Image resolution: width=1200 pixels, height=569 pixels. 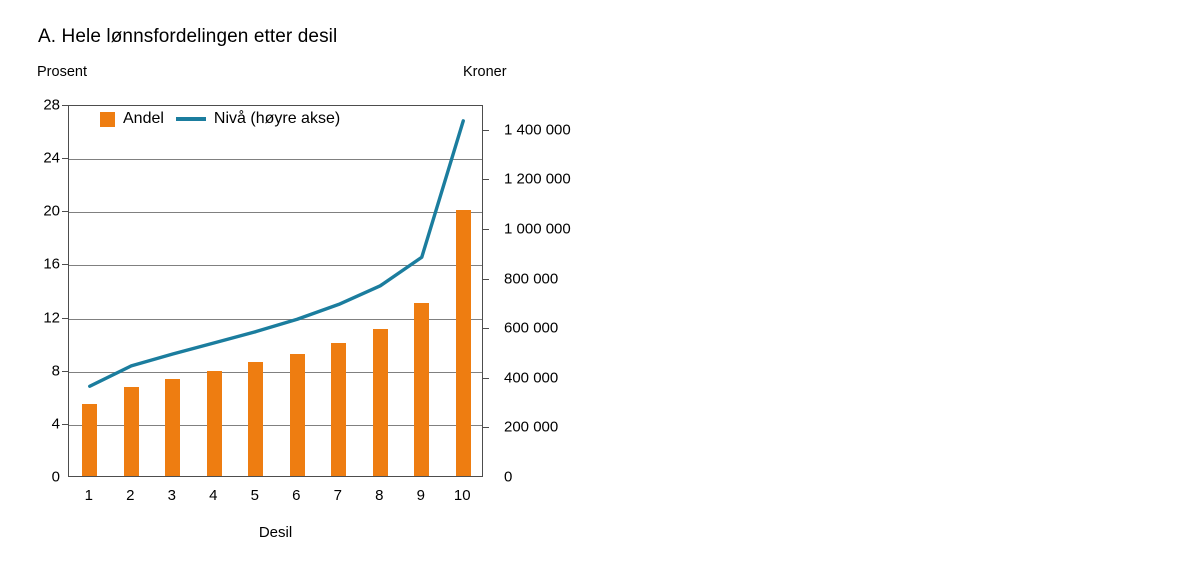 I want to click on x-tick-label: 9, so click(x=420, y=495).